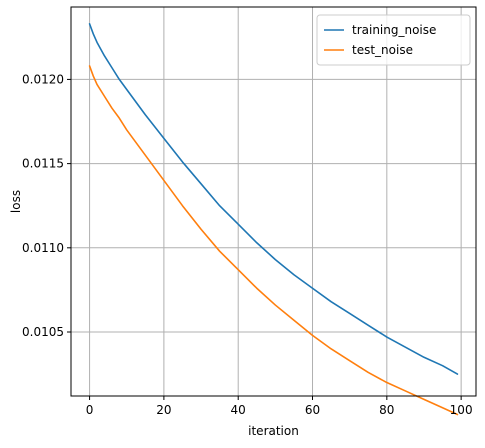  I want to click on legend-label-test-noise: test_noise, so click(382, 50).